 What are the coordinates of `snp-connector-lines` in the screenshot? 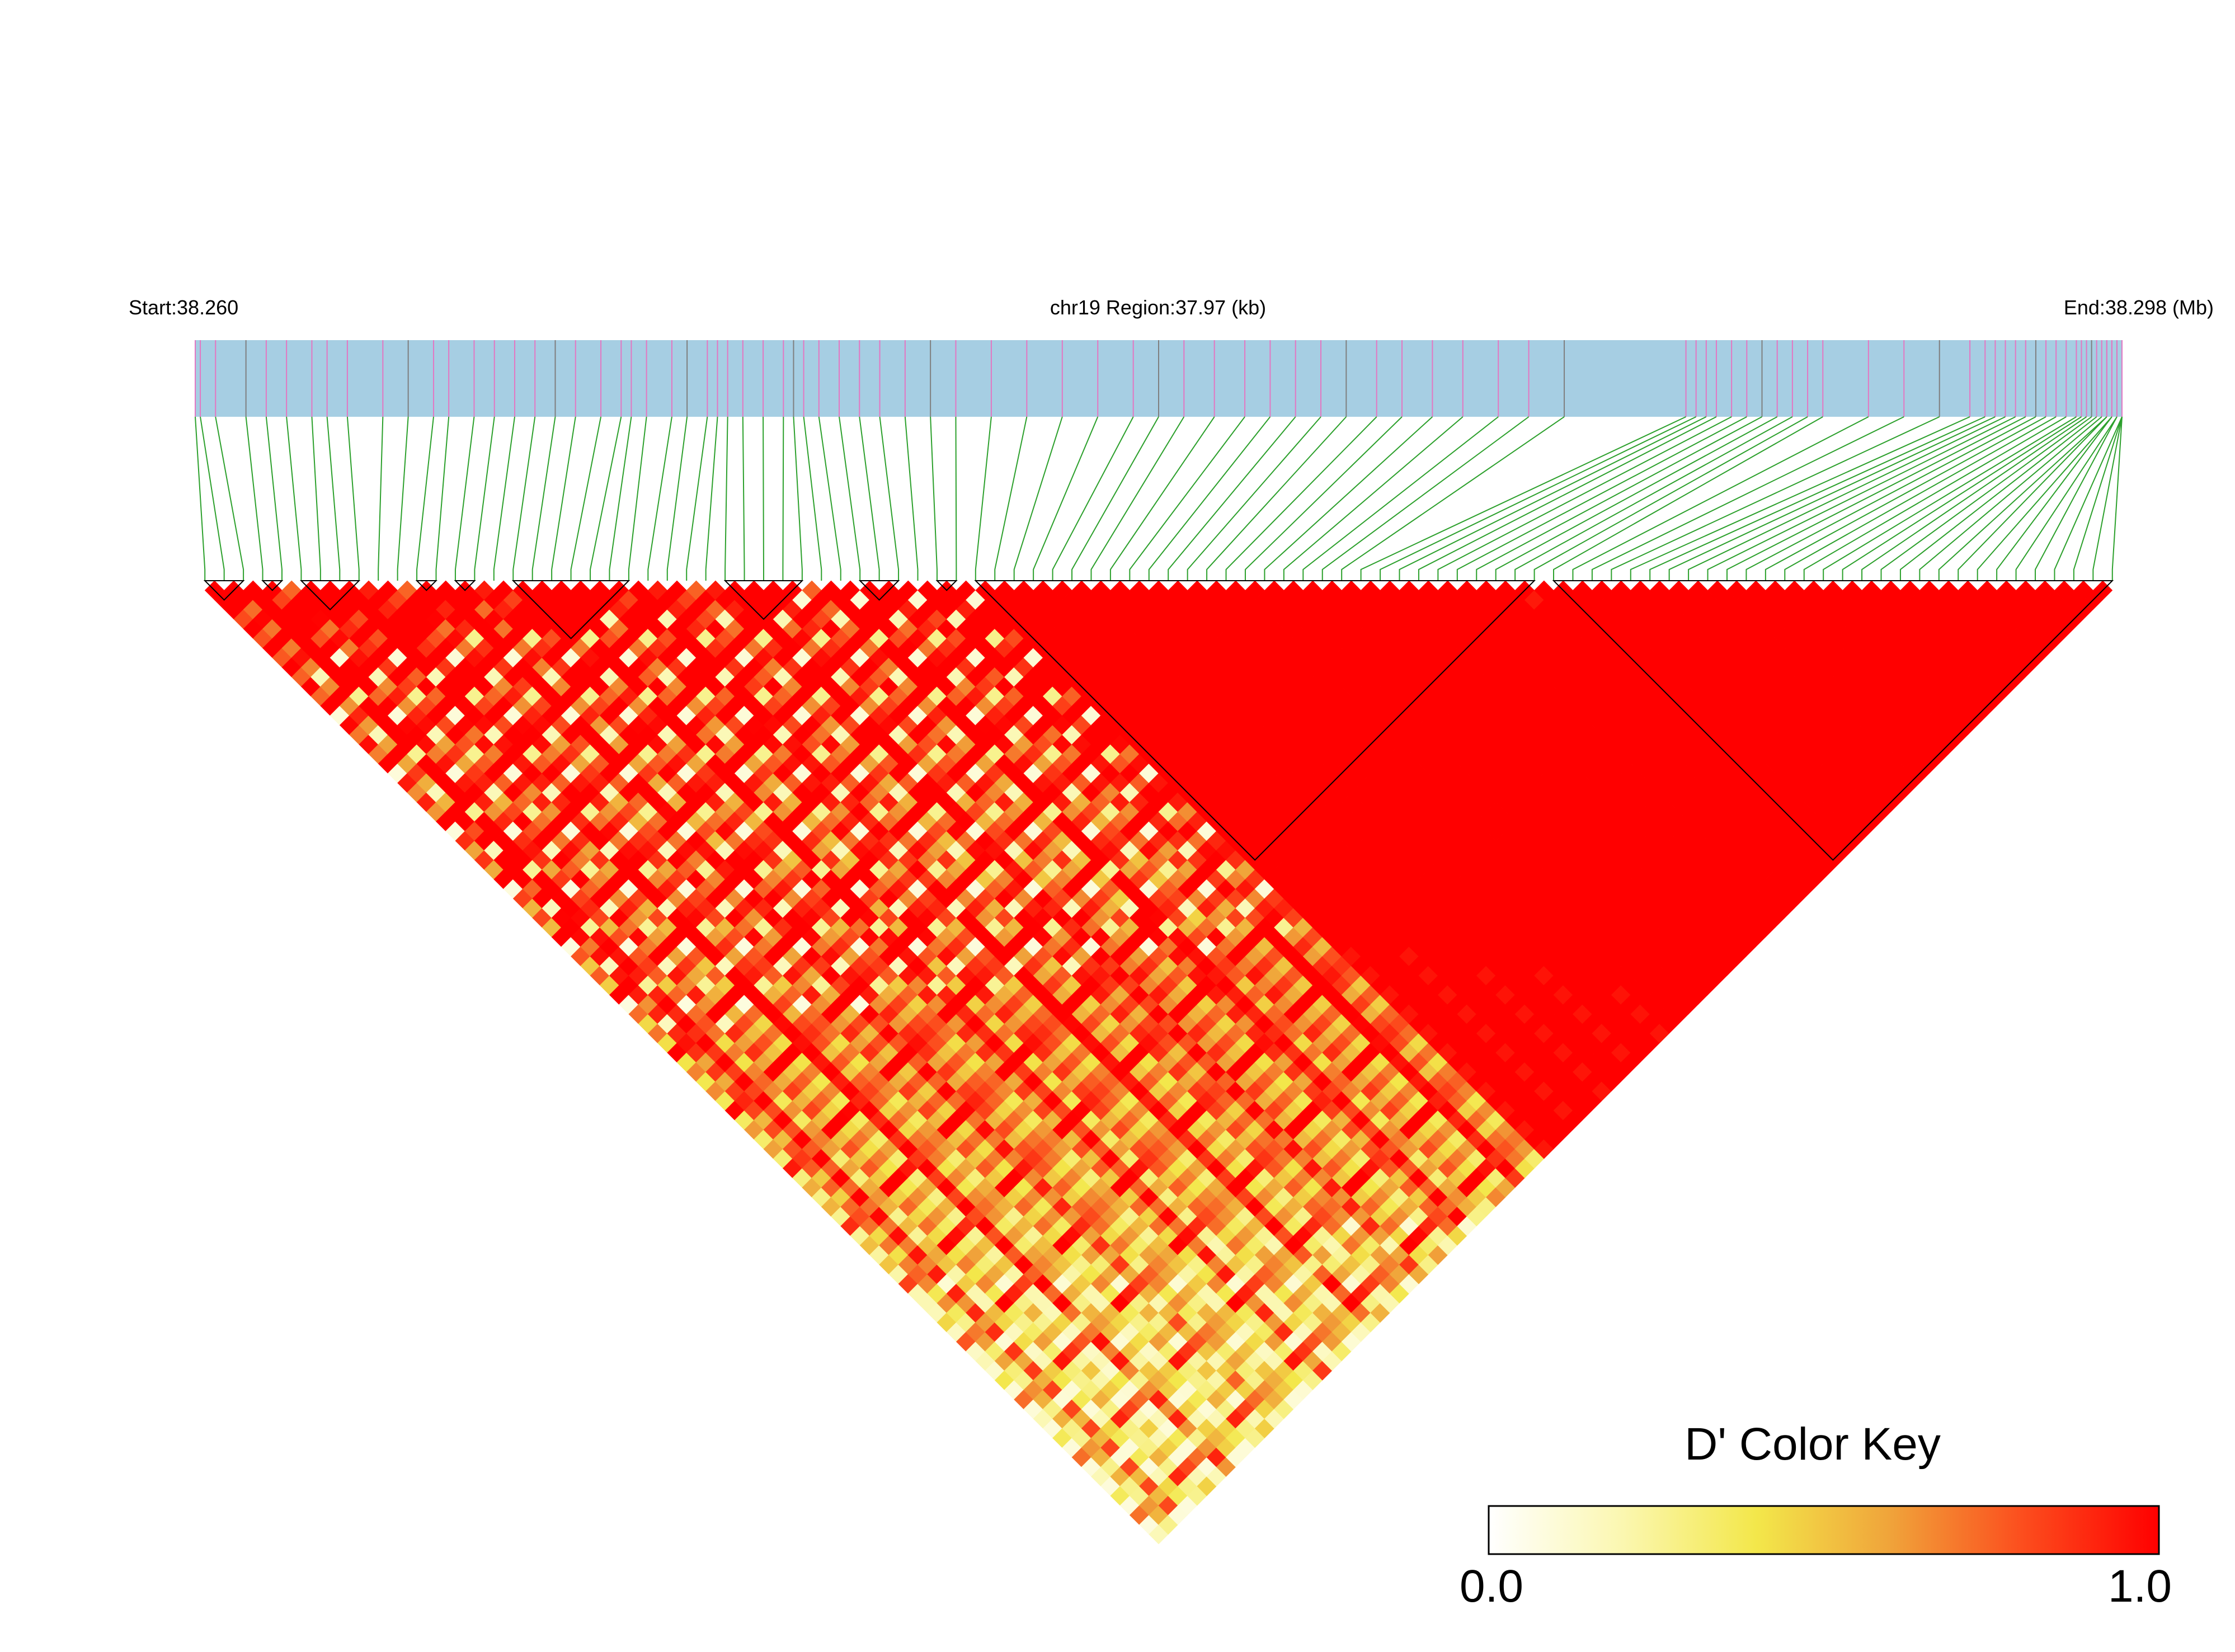 It's located at (1159, 499).